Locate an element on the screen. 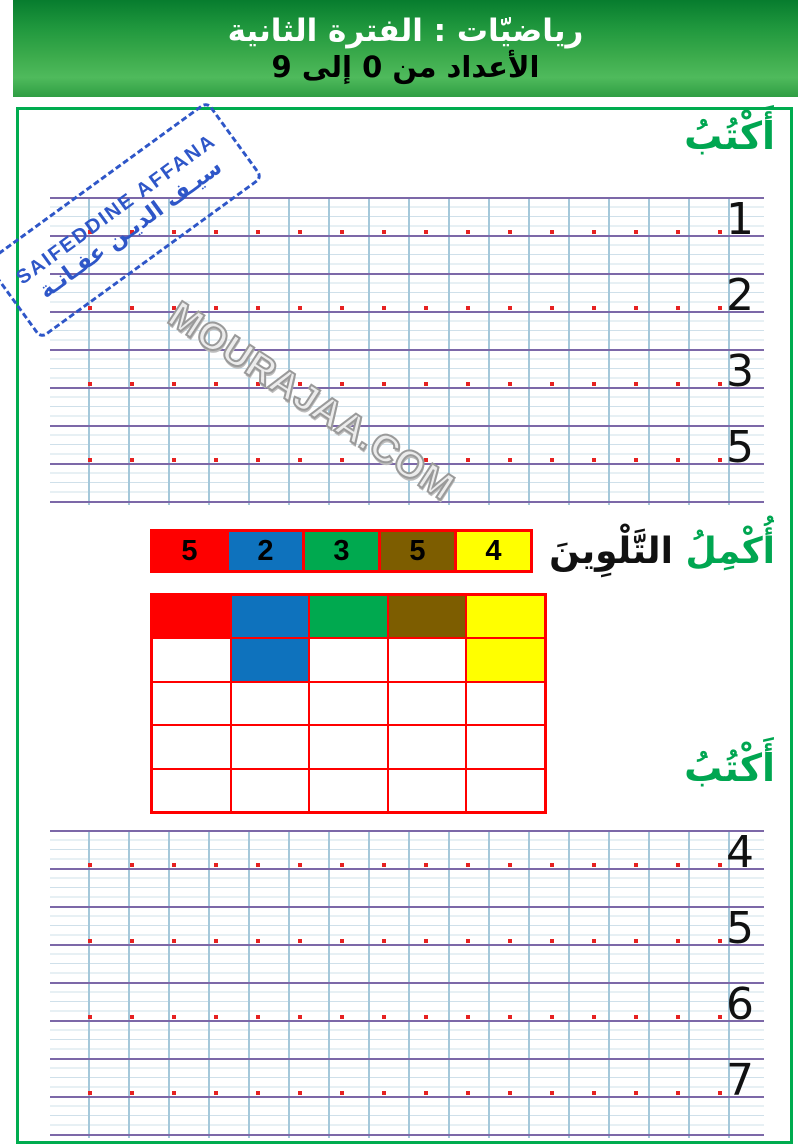  coloring-grid is located at coordinates (348, 703).